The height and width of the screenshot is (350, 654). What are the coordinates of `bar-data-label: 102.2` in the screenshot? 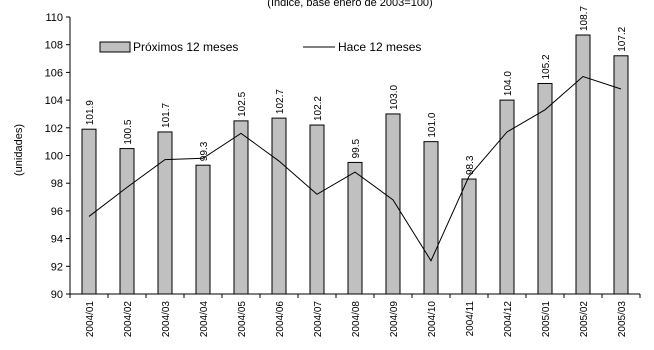 It's located at (318, 108).